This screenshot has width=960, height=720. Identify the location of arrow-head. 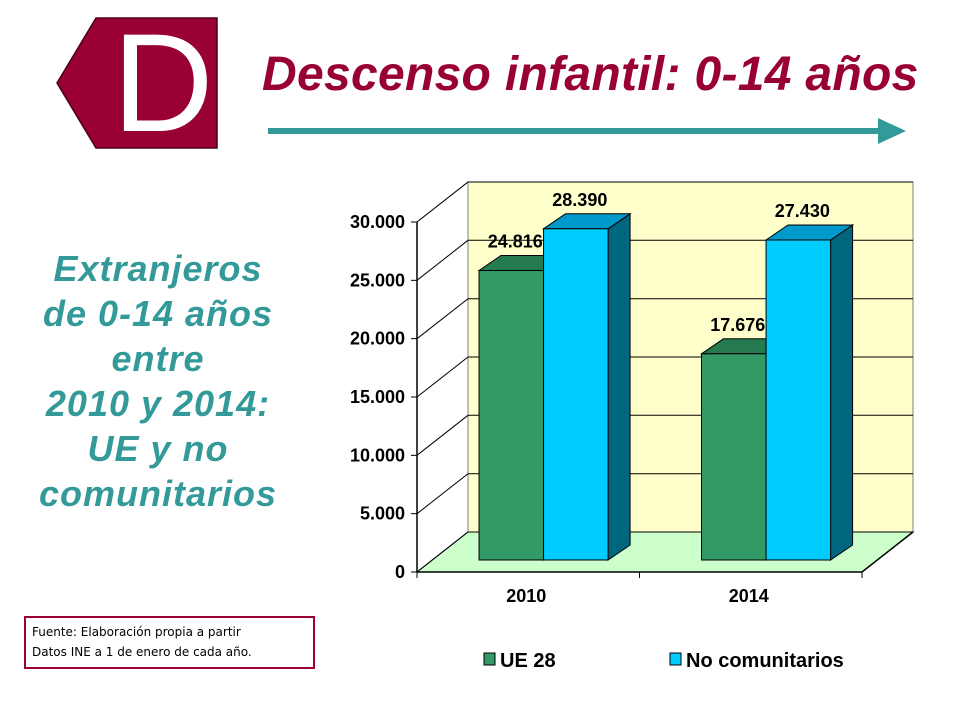
(892, 131).